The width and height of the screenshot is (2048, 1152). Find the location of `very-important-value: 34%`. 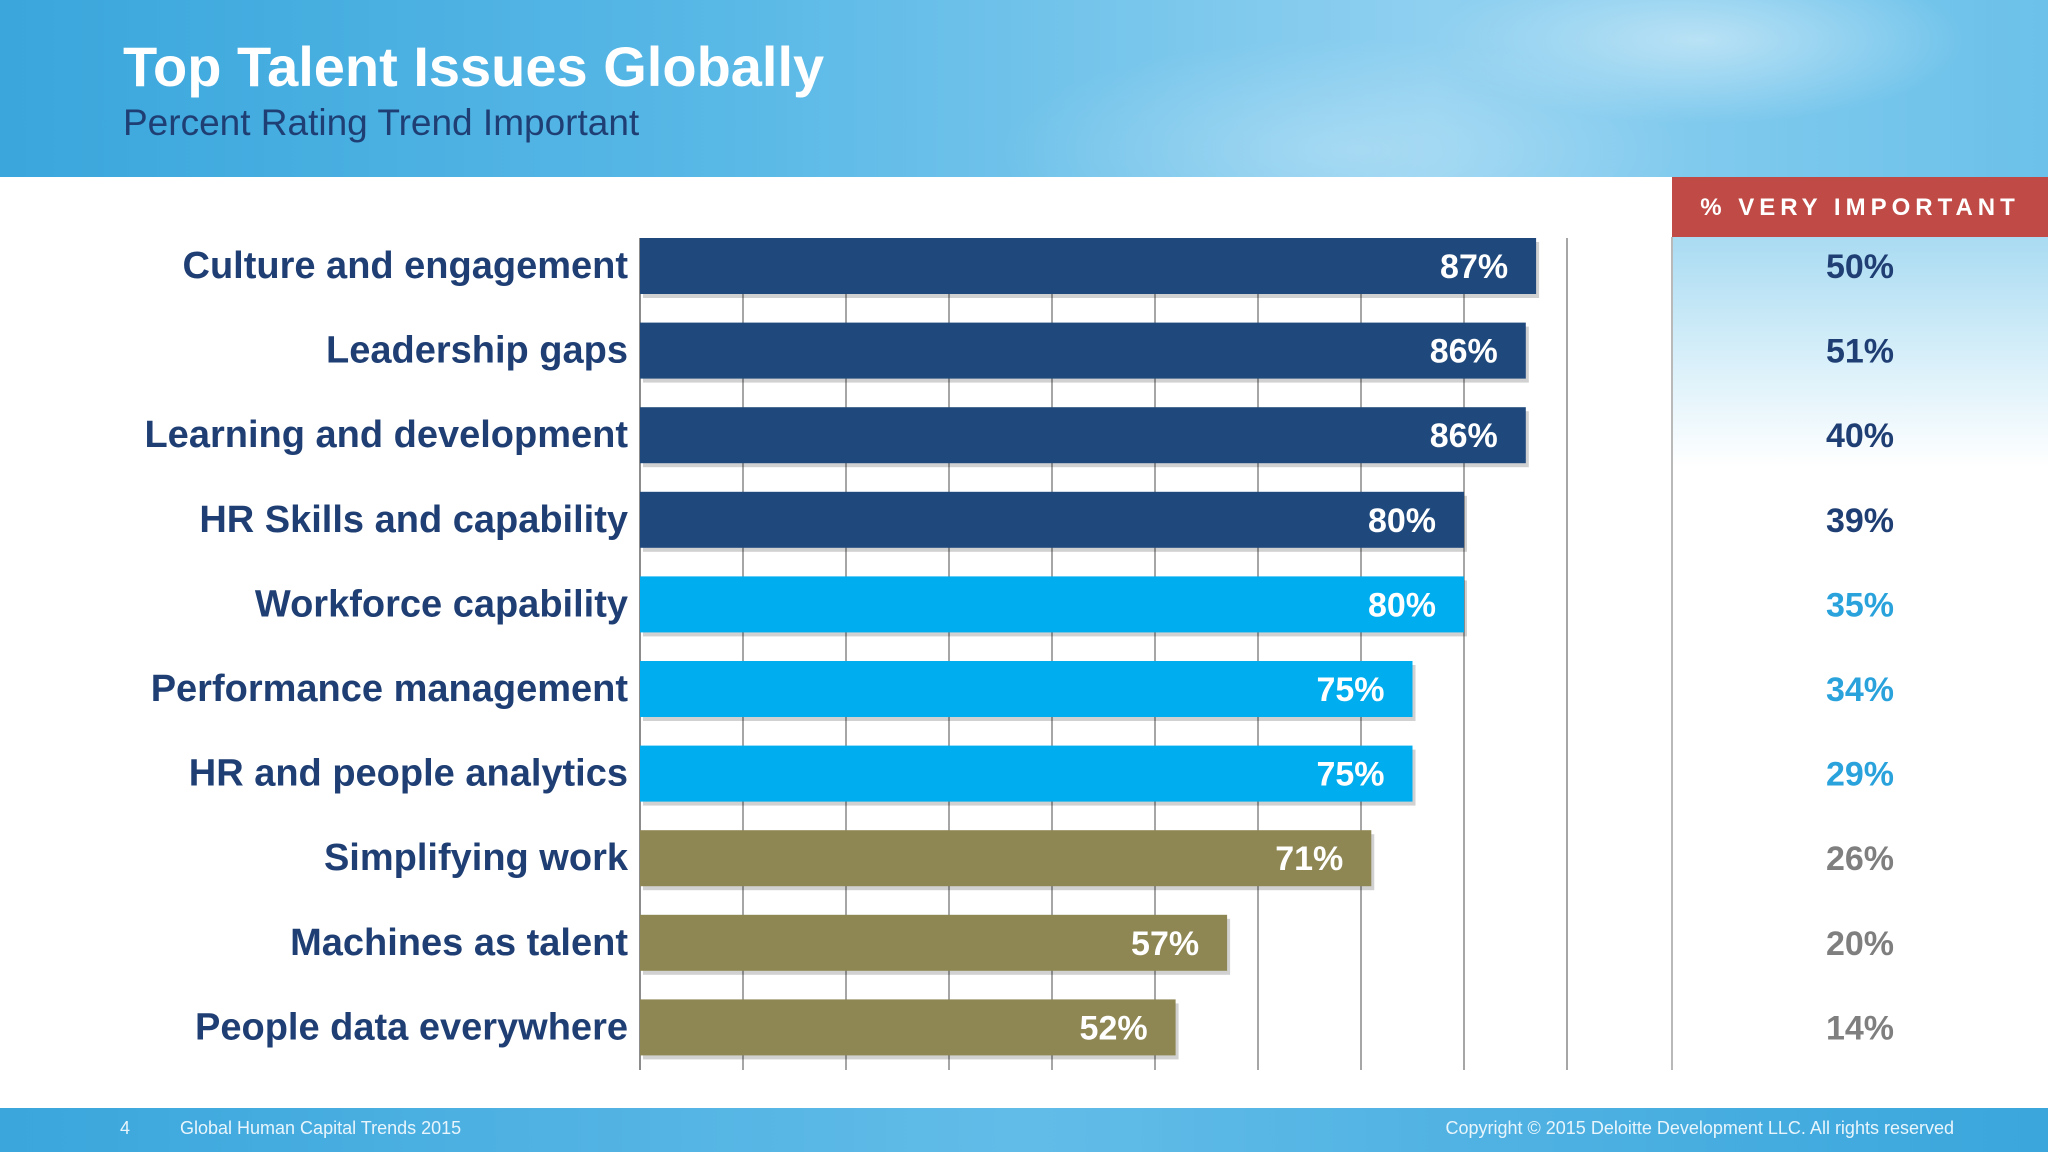

very-important-value: 34% is located at coordinates (1860, 690).